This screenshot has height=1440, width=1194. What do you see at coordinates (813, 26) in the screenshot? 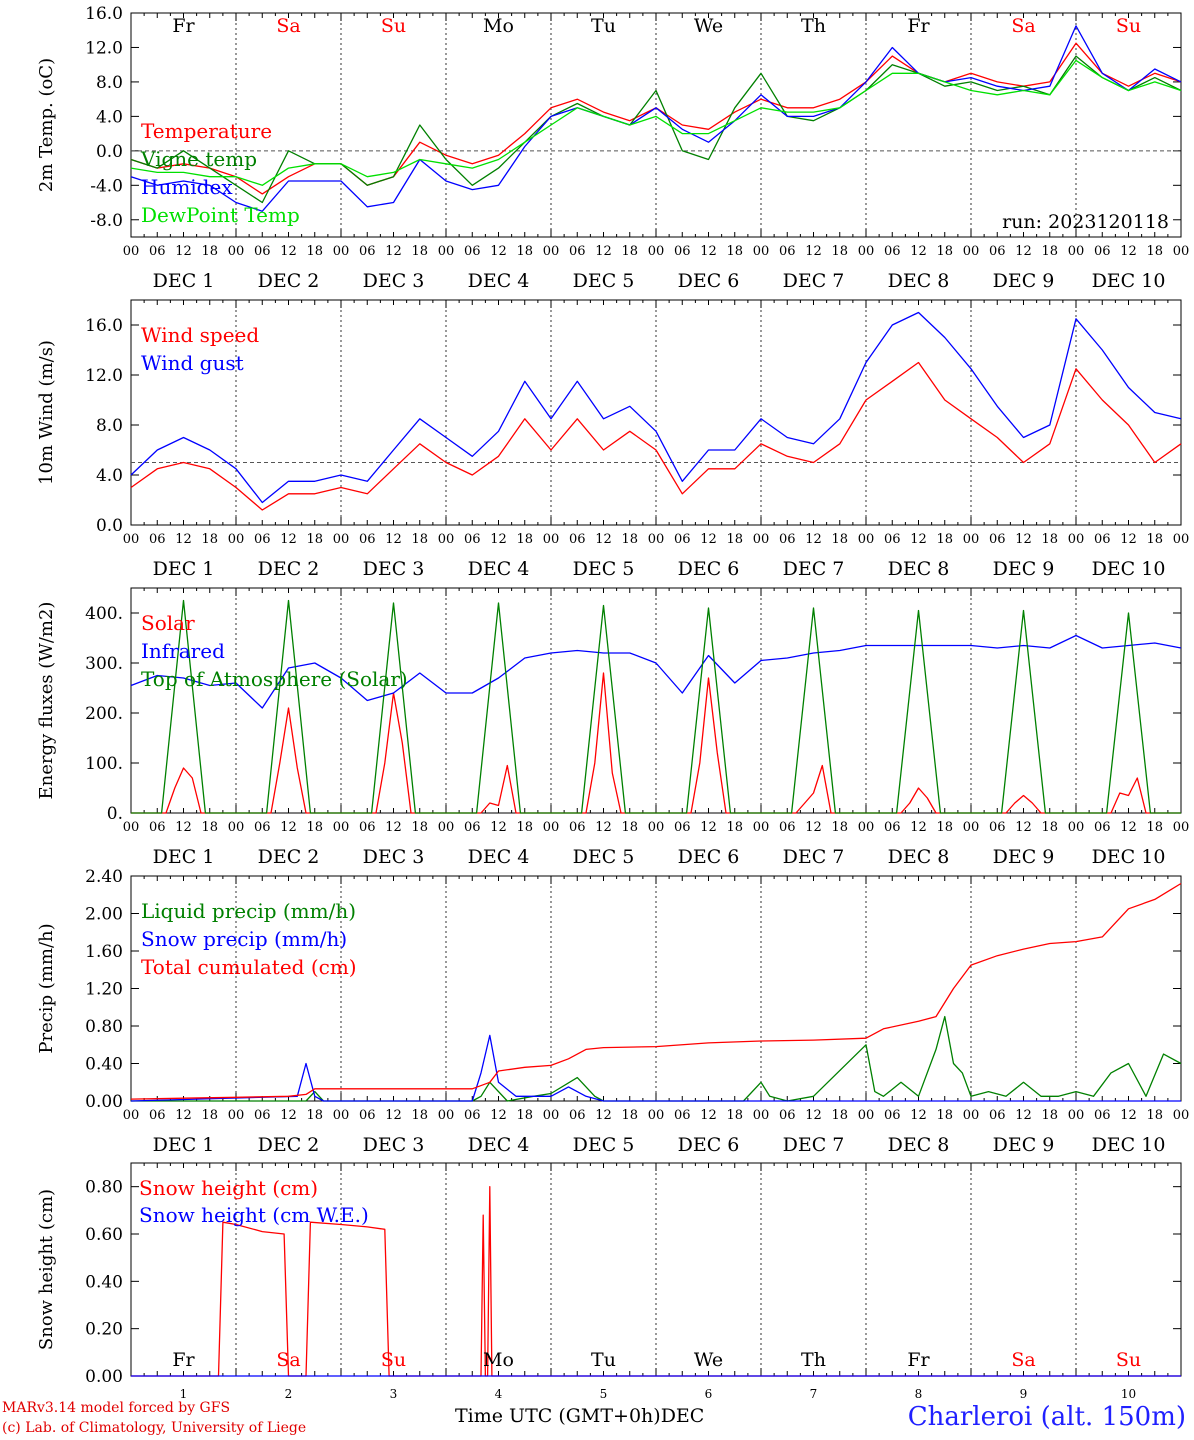
I see `weekday-label: Th` at bounding box center [813, 26].